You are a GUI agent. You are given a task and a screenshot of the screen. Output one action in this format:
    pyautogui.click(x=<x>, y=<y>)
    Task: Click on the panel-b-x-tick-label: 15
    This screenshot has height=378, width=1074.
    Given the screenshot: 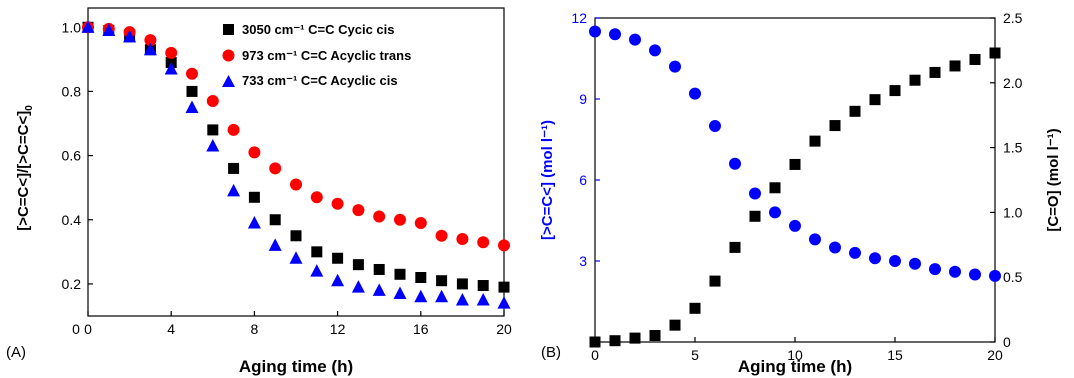 What is the action you would take?
    pyautogui.click(x=895, y=355)
    